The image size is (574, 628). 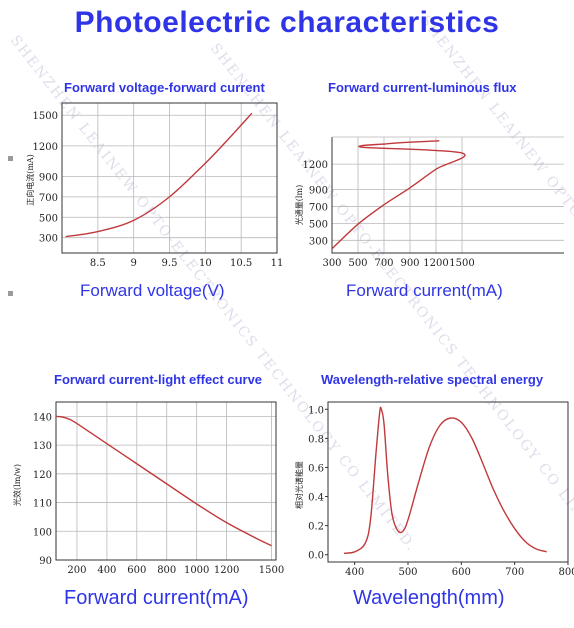 I want to click on x-tick-label: 11, so click(x=277, y=263).